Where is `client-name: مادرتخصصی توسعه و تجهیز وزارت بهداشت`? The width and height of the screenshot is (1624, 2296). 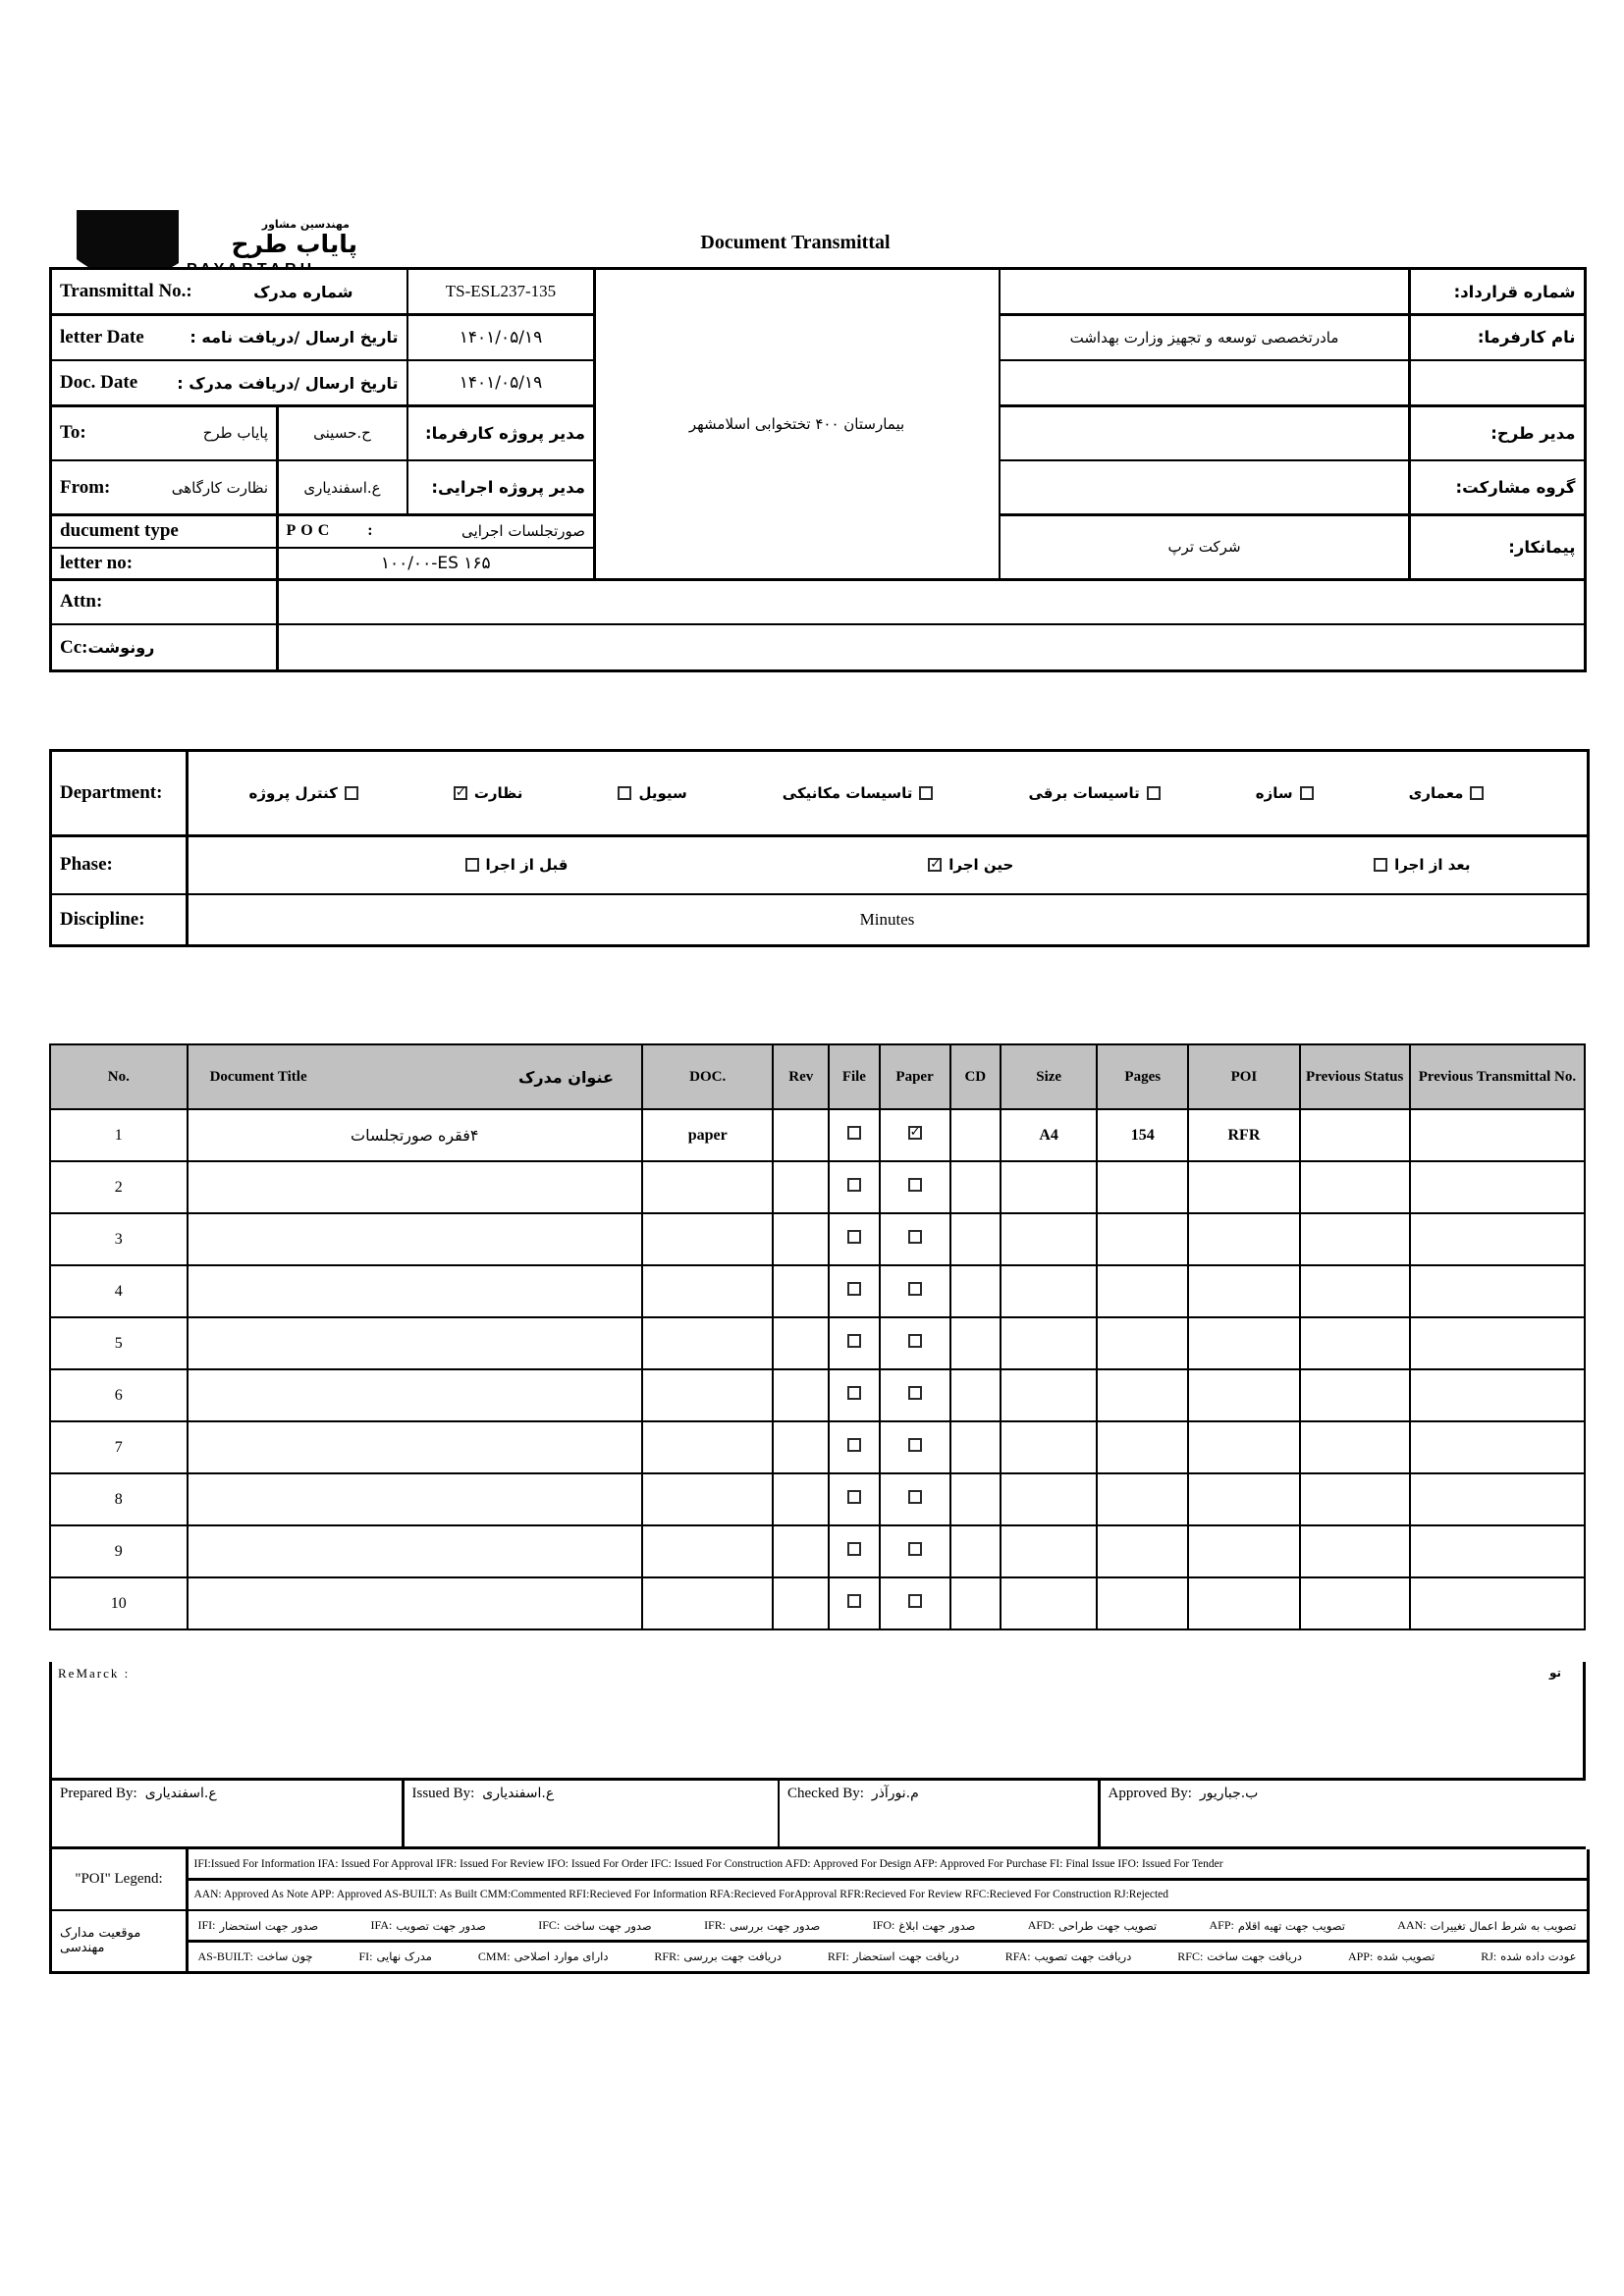 client-name: مادرتخصصی توسعه و تجهیز وزارت بهداشت is located at coordinates (1204, 337).